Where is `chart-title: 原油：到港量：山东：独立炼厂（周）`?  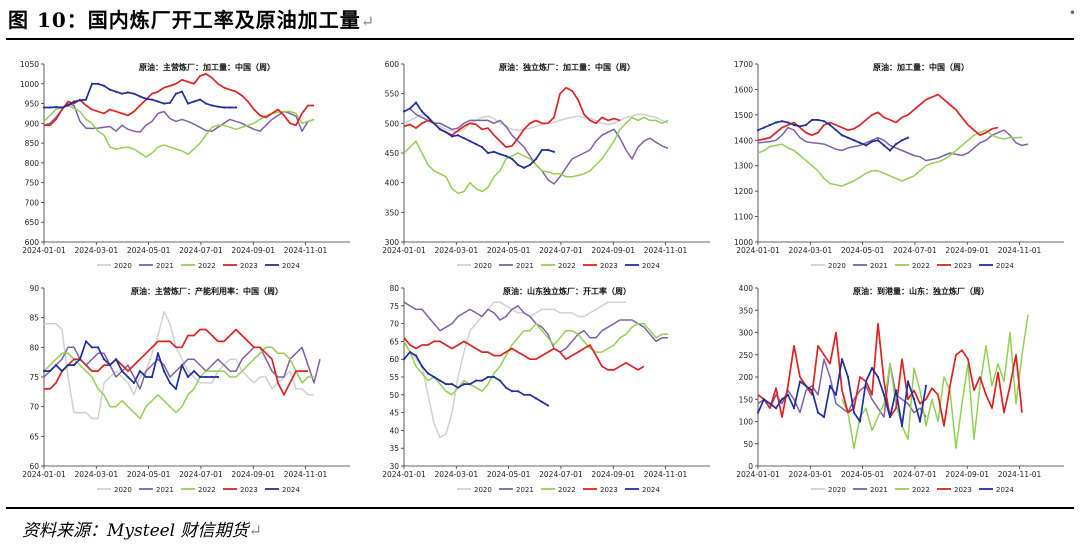 chart-title: 原油：到港量：山东：独立炼厂（周） is located at coordinates (921, 291).